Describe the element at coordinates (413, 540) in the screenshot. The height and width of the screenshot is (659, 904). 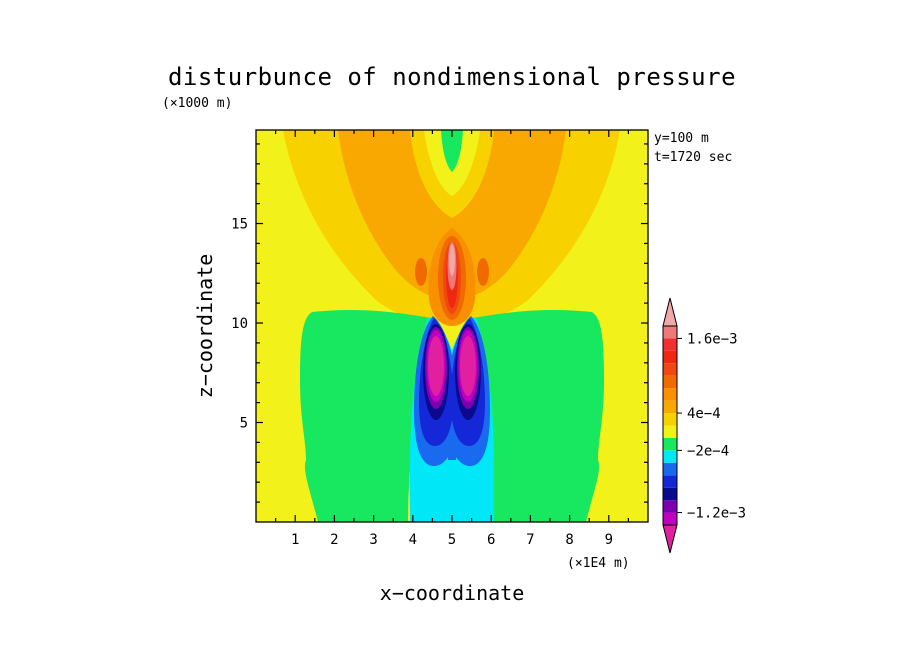
I see `x-tick-label: 4` at that location.